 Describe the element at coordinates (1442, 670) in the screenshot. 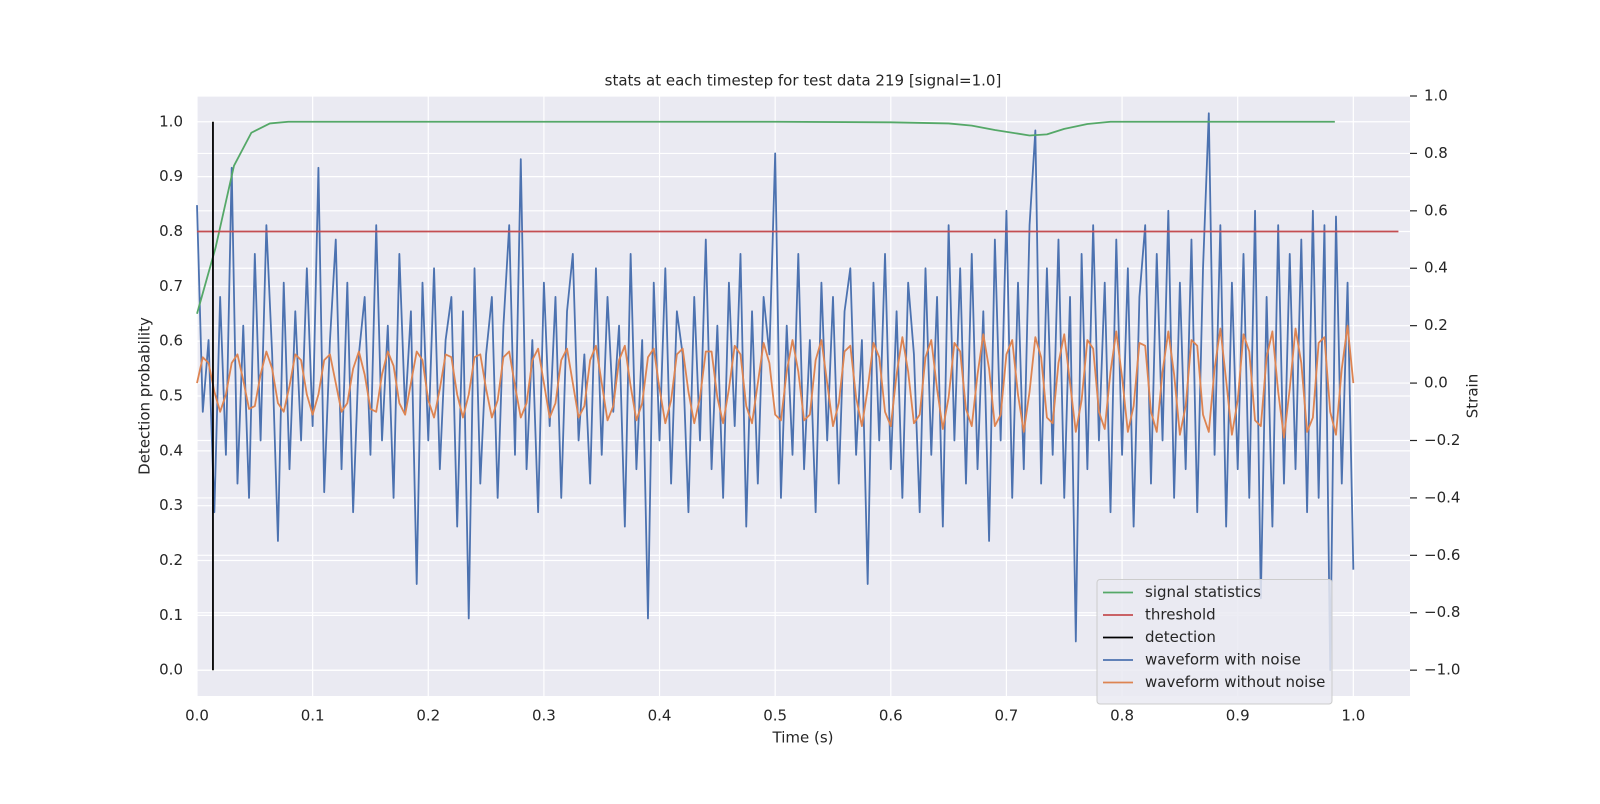

I see `y2-tick-label: −1.0` at that location.